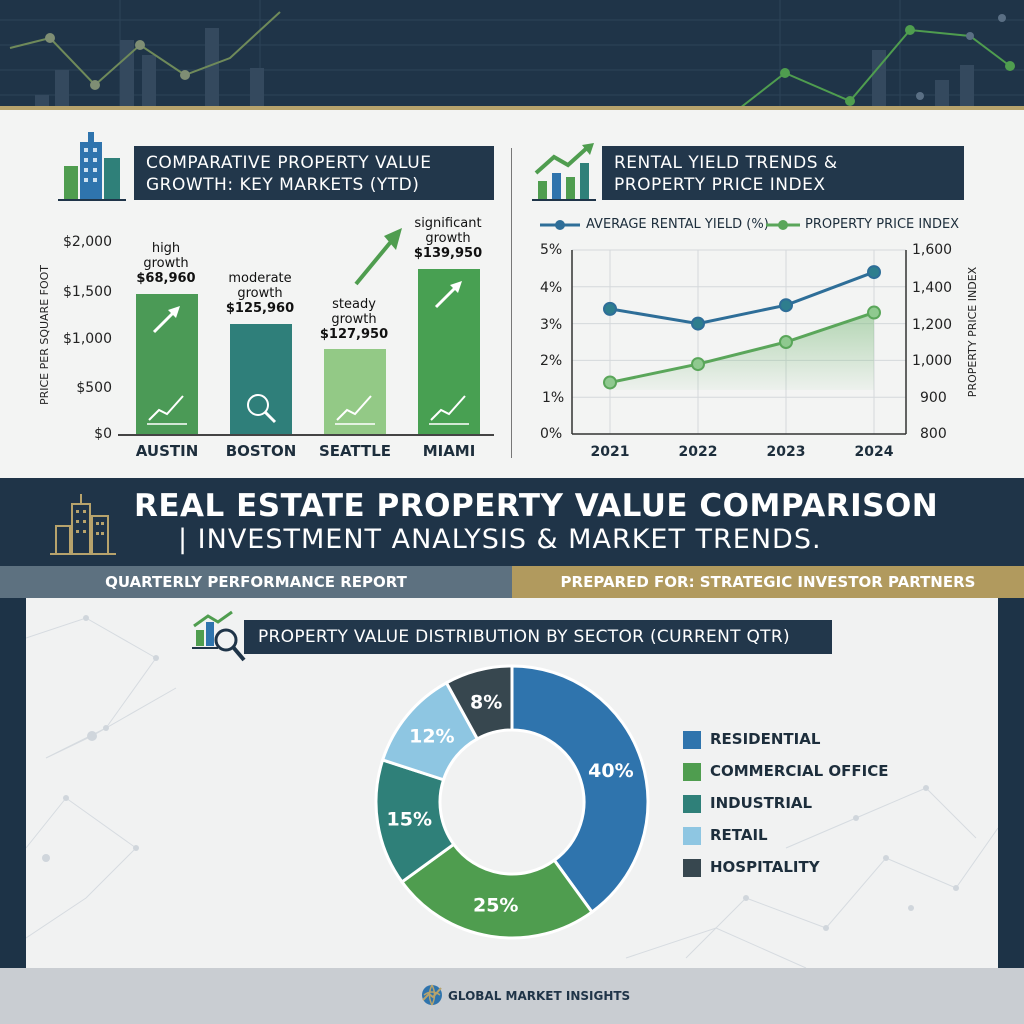  I want to click on line-ytick-left: 5%, so click(551, 250).